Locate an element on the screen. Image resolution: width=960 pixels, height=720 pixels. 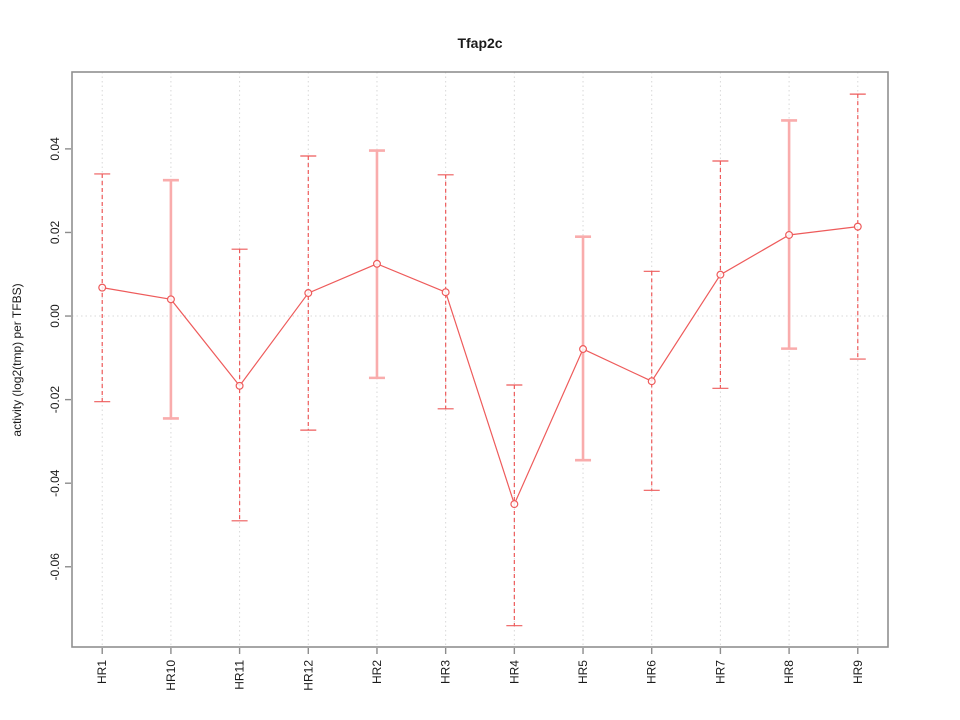
x-tick-label-HR3: HR3 is located at coordinates (446, 672).